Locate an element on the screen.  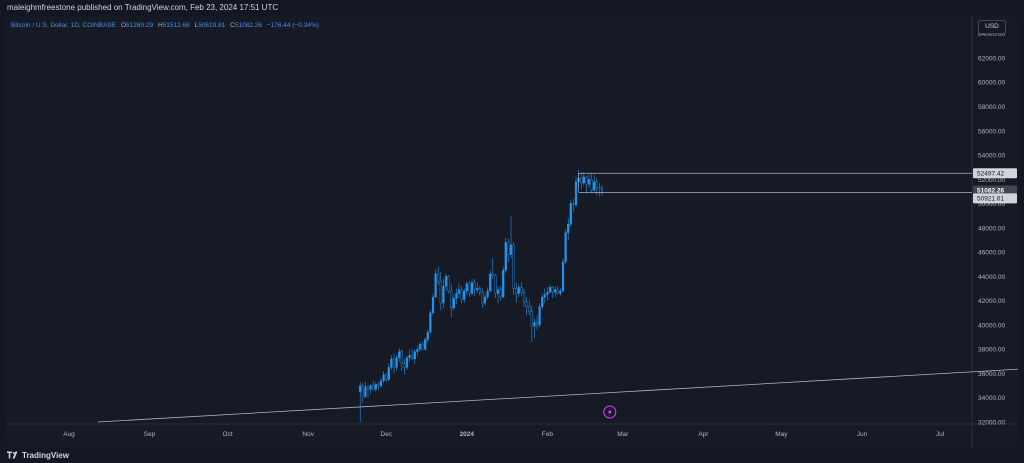
y-tick-label: 56000.00 is located at coordinates (991, 131).